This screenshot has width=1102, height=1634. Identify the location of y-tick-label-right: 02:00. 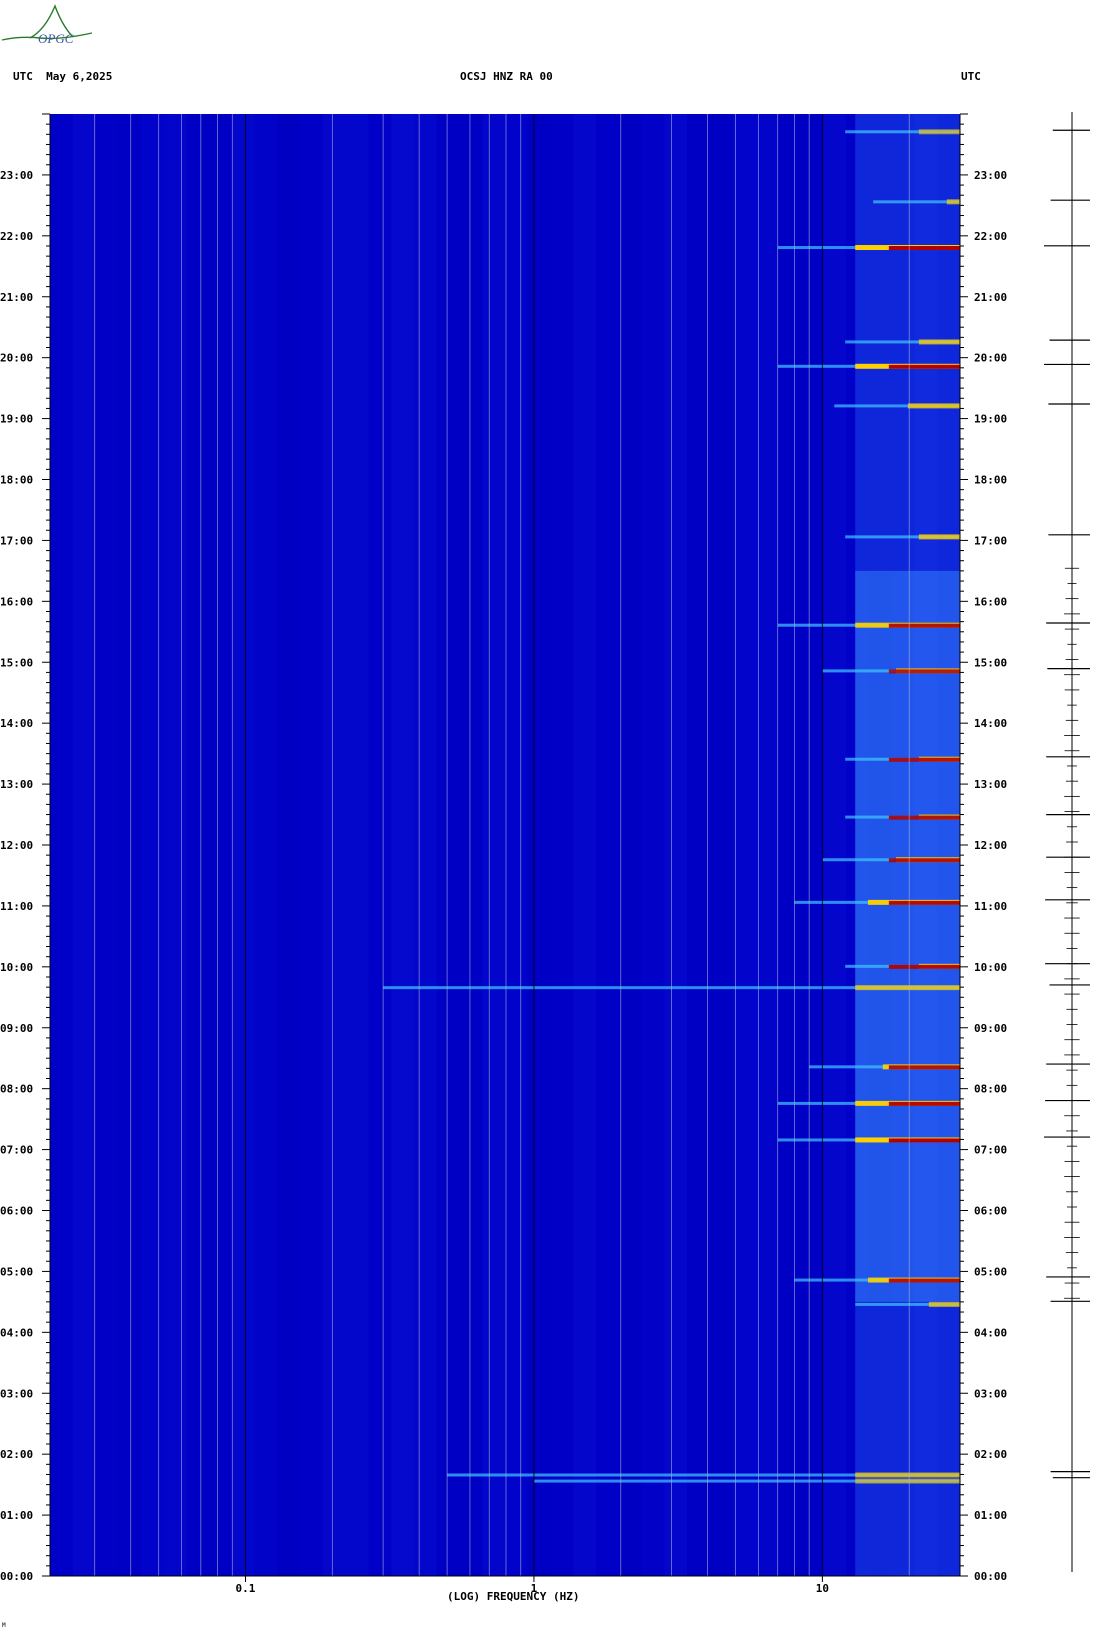
(990, 1454).